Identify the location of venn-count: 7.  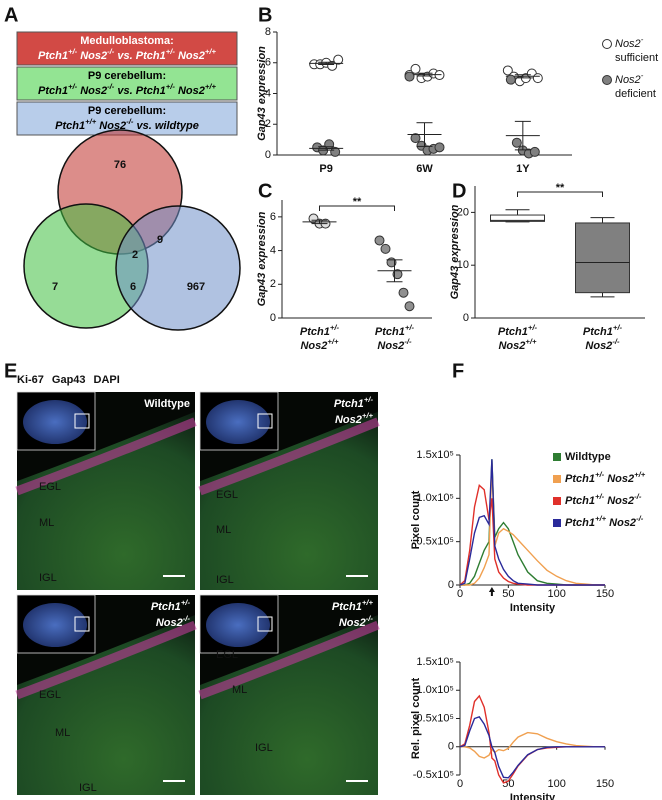
(55, 287).